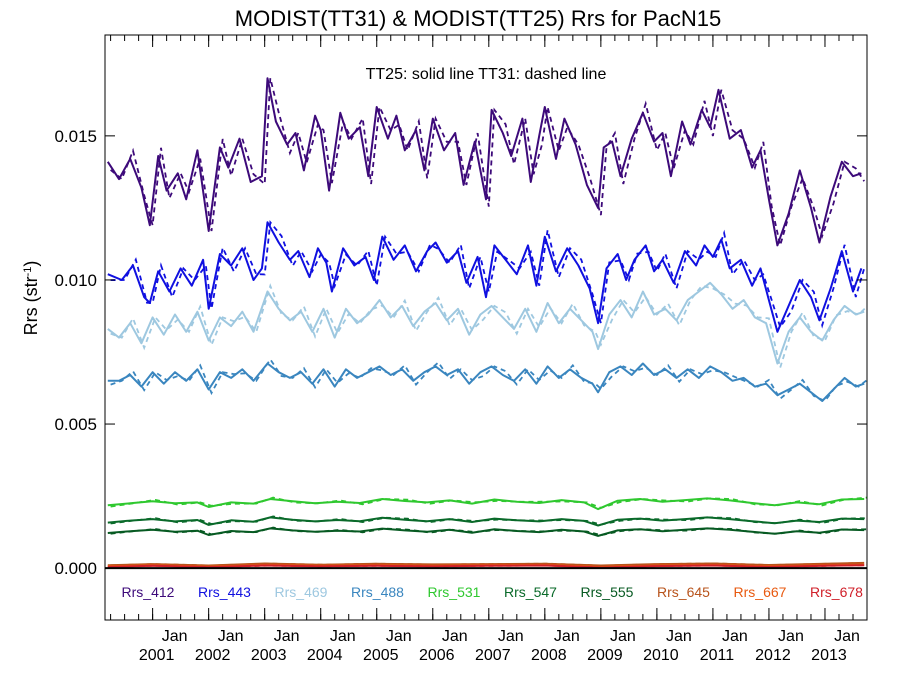 The image size is (900, 675). Describe the element at coordinates (760, 592) in the screenshot. I see `legend-item-rrs-667: Rrs_667` at that location.